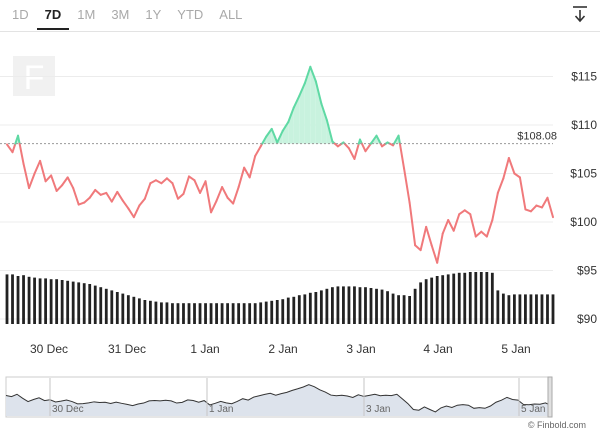  Describe the element at coordinates (587, 319) in the screenshot. I see `y-tick-label: $90` at that location.